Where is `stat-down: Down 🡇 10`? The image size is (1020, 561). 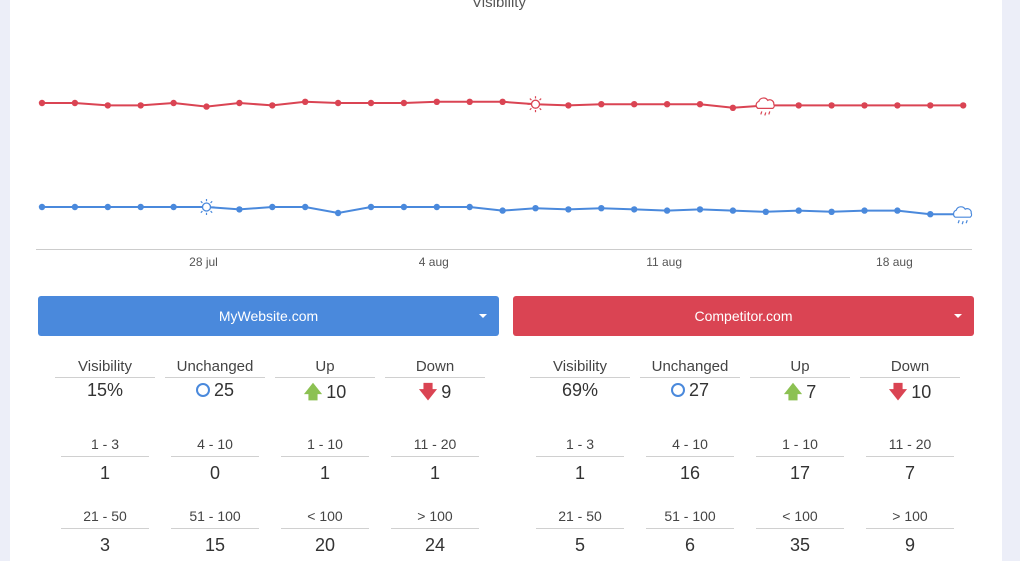
stat-down: Down 🡇 10 is located at coordinates (910, 384).